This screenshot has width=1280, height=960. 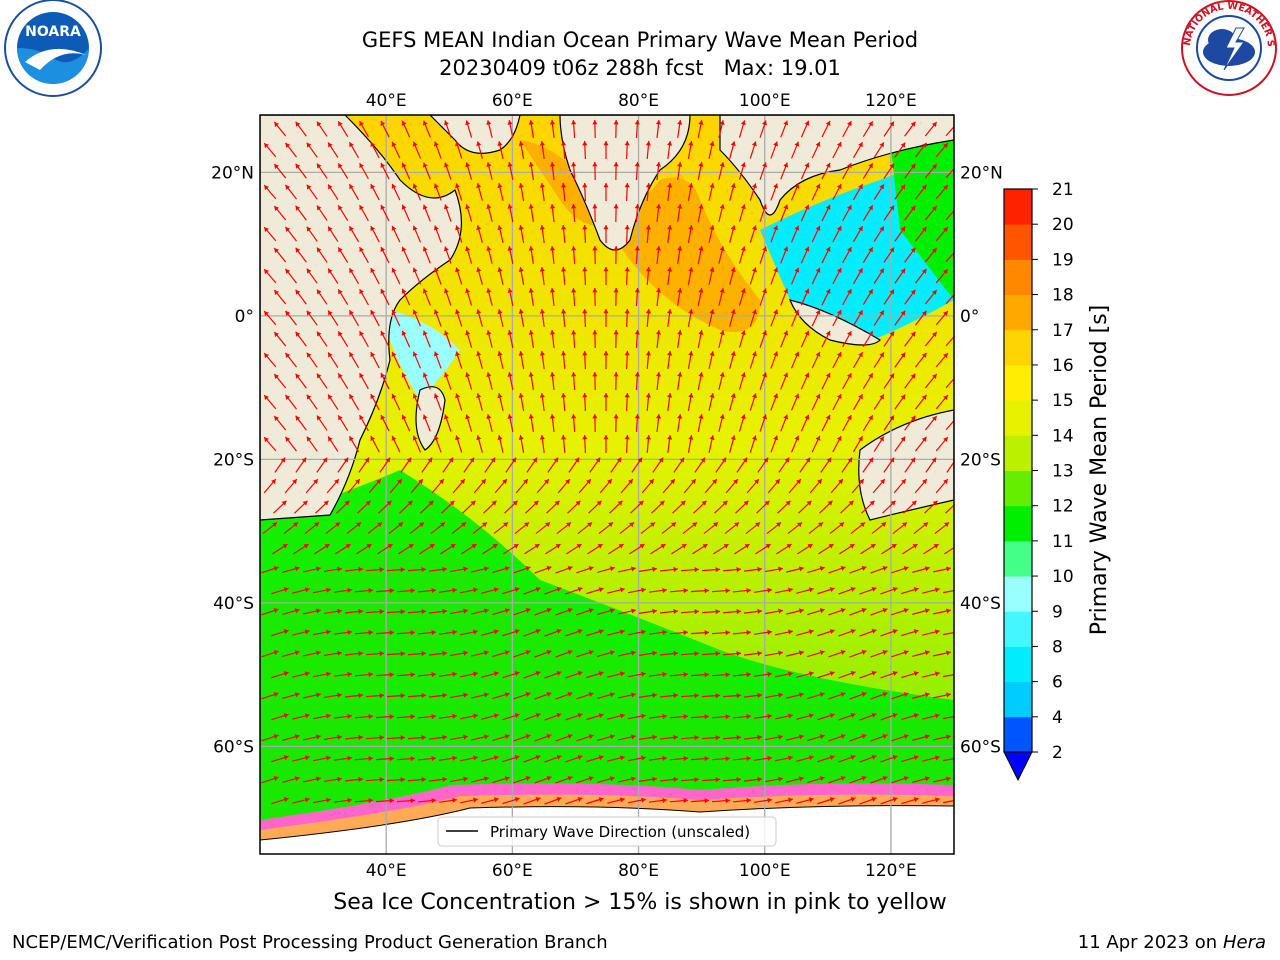 What do you see at coordinates (1063, 507) in the screenshot?
I see `colorbar-tick-label: 12` at bounding box center [1063, 507].